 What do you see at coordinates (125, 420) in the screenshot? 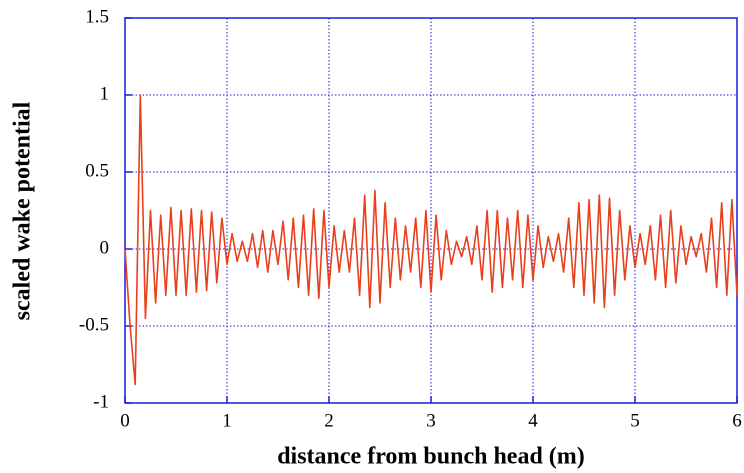
I see `x-tick-label: 0` at bounding box center [125, 420].